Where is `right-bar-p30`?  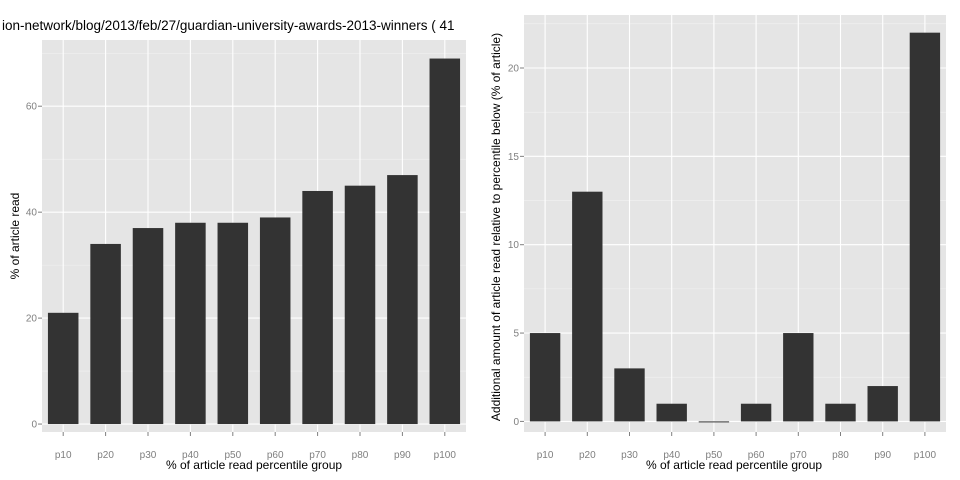
right-bar-p30 is located at coordinates (629, 395).